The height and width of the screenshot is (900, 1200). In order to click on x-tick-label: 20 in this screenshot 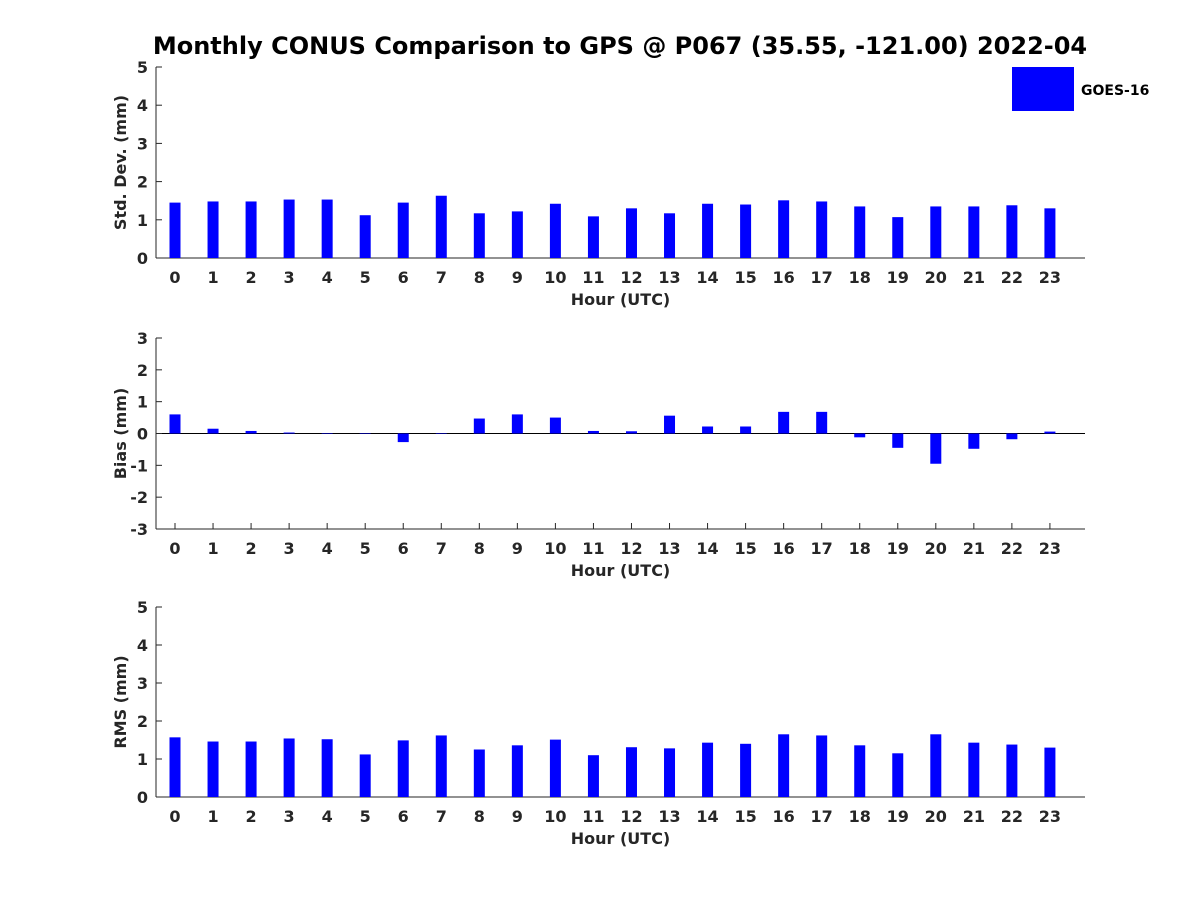, I will do `click(936, 277)`.